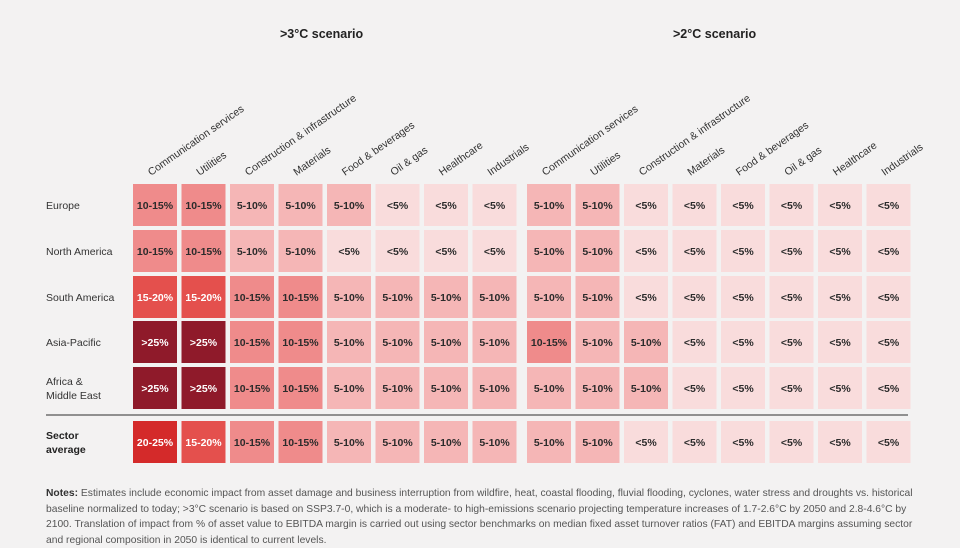 The height and width of the screenshot is (548, 960). I want to click on average-cell-label: 20-25%, so click(155, 443).